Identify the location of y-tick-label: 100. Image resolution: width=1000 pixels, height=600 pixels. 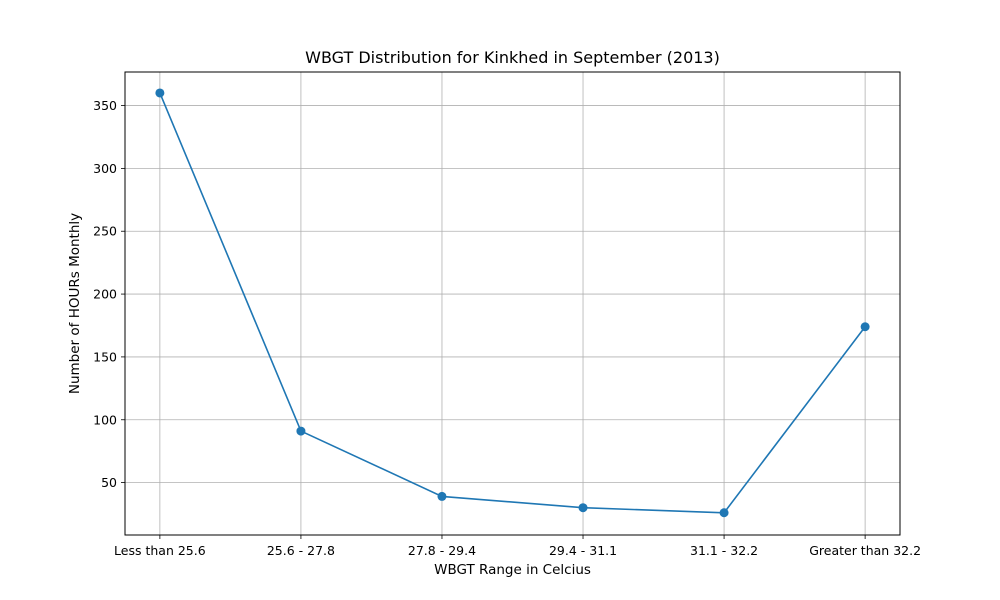
(105, 419).